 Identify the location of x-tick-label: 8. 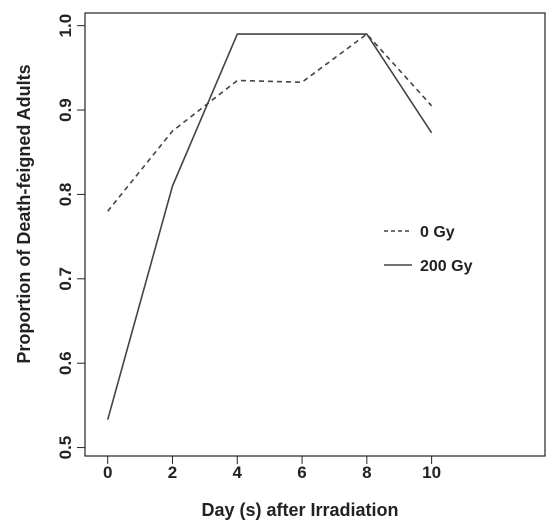
(366, 472).